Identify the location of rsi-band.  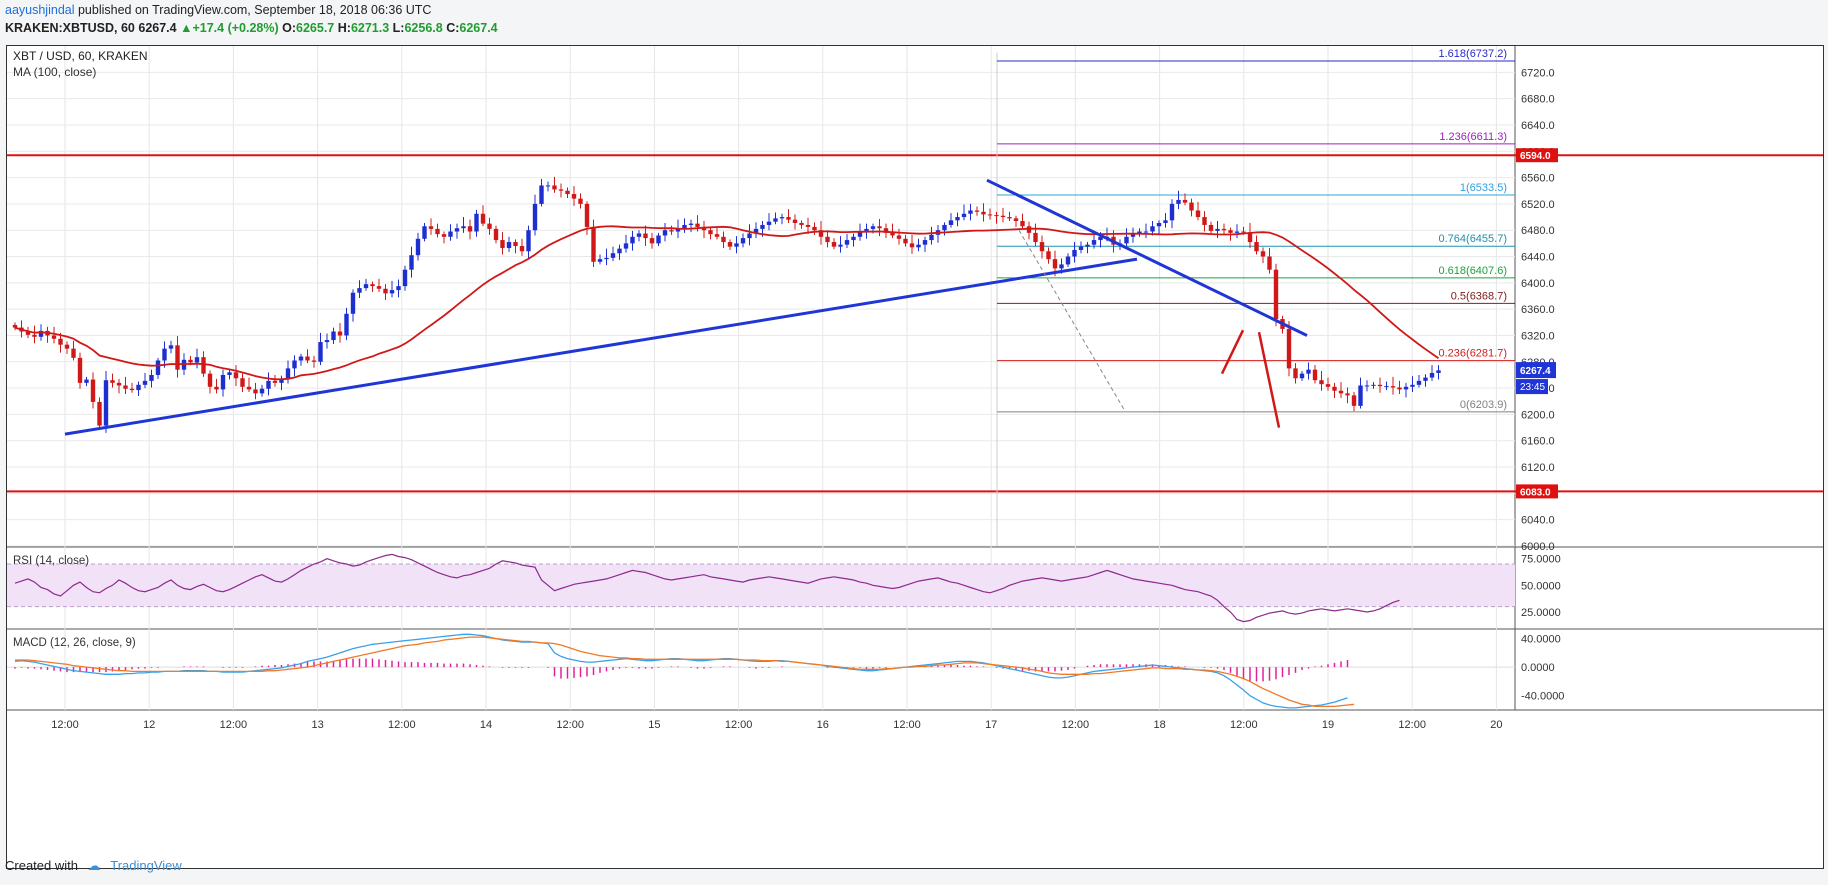
(761, 585).